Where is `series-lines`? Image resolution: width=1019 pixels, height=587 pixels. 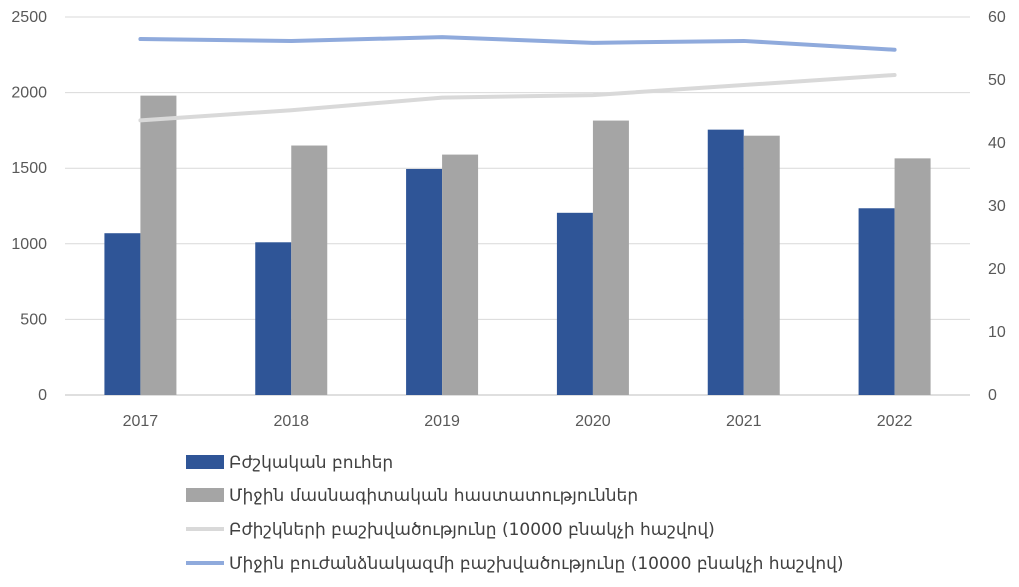 series-lines is located at coordinates (517, 79).